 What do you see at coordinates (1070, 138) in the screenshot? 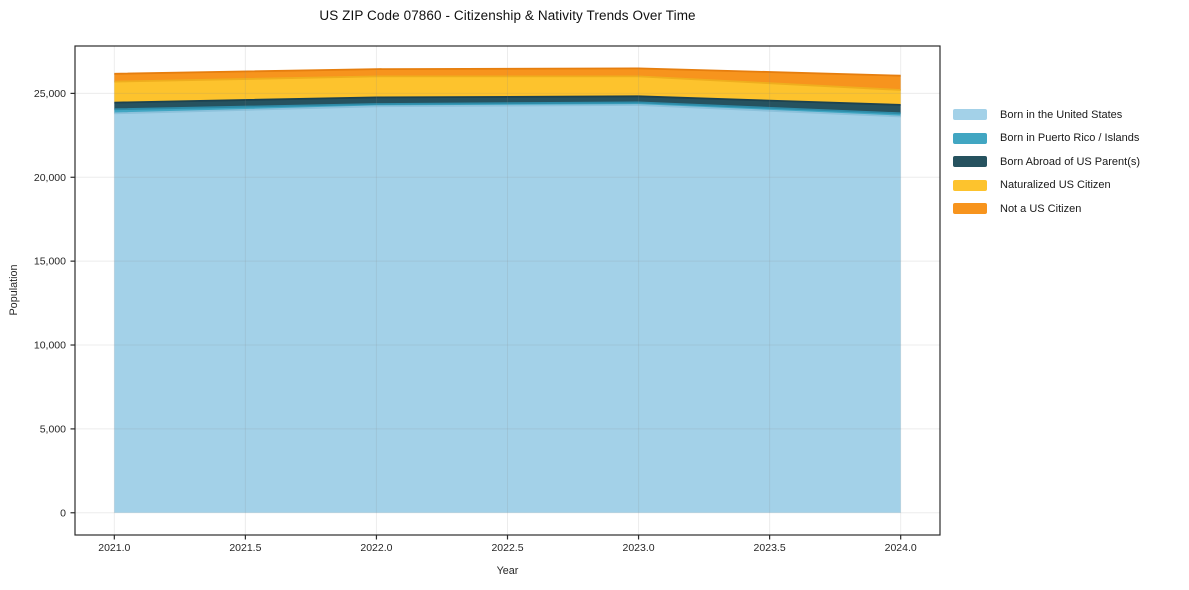
I see `legend-label: Born in Puerto Rico / Islands` at bounding box center [1070, 138].